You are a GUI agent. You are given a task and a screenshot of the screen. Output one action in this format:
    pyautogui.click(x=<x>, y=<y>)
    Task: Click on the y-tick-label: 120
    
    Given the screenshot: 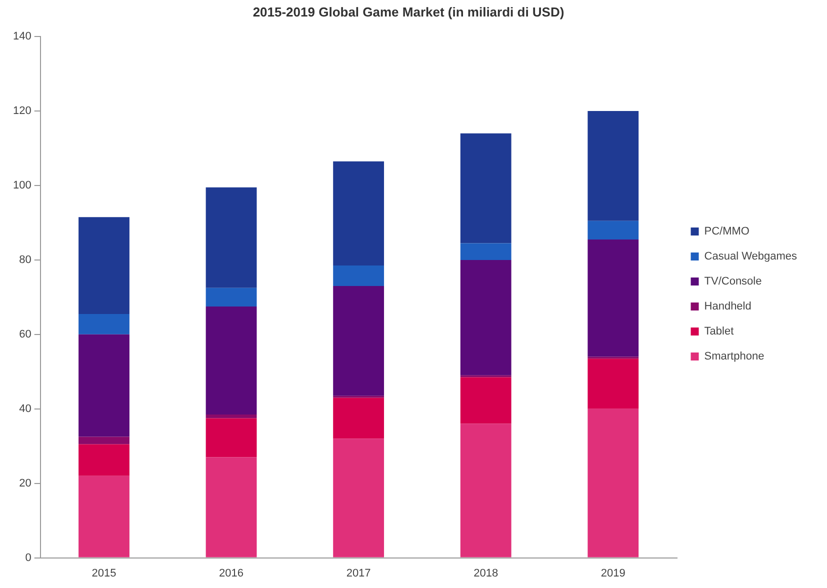 What is the action you would take?
    pyautogui.click(x=22, y=111)
    